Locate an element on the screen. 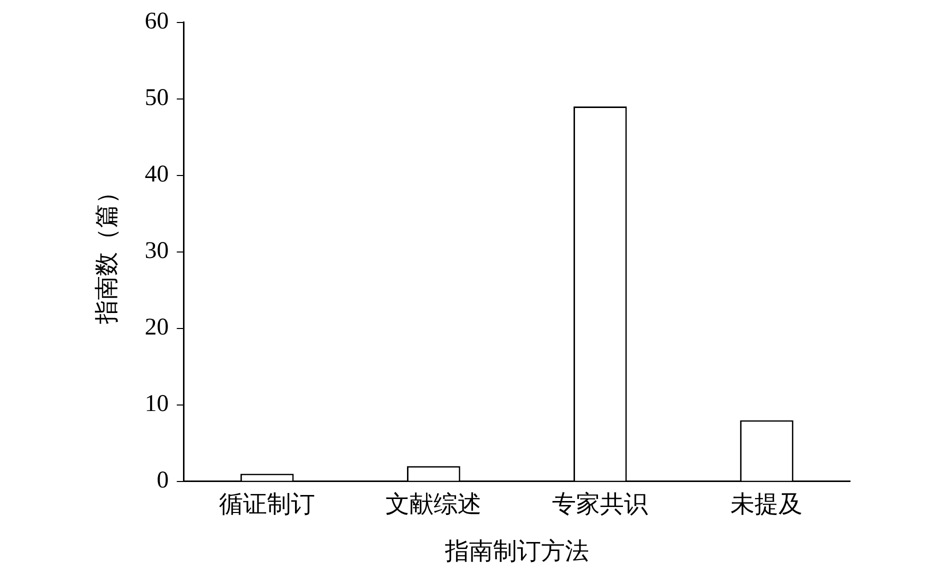 The height and width of the screenshot is (575, 945). y-tick-label: 10 is located at coordinates (156, 404).